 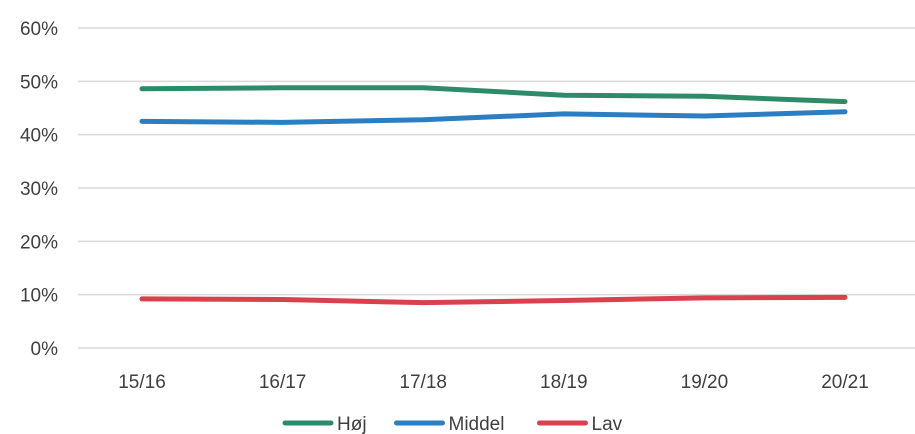 What do you see at coordinates (564, 382) in the screenshot?
I see `x-tick-label: 18/19` at bounding box center [564, 382].